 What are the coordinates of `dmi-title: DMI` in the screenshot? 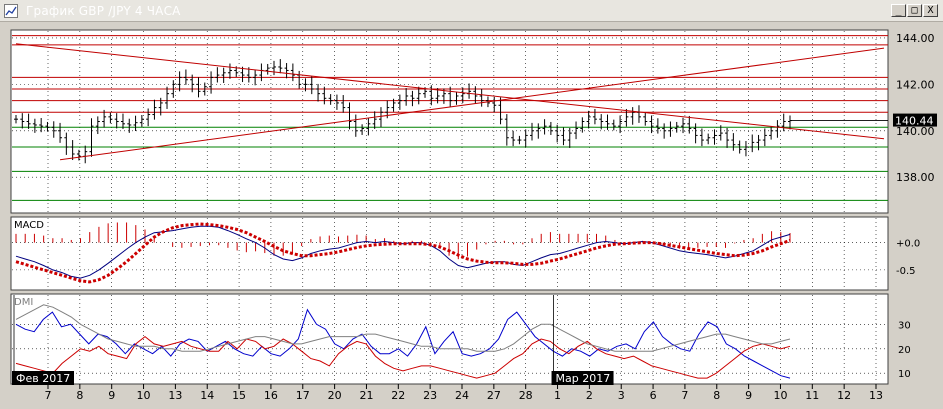 It's located at (23, 302).